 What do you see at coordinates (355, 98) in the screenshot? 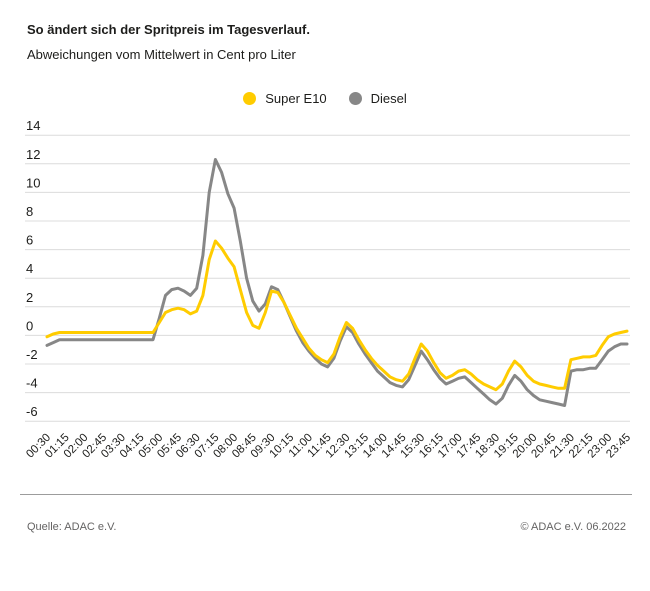
I see `diesel-dot-icon` at bounding box center [355, 98].